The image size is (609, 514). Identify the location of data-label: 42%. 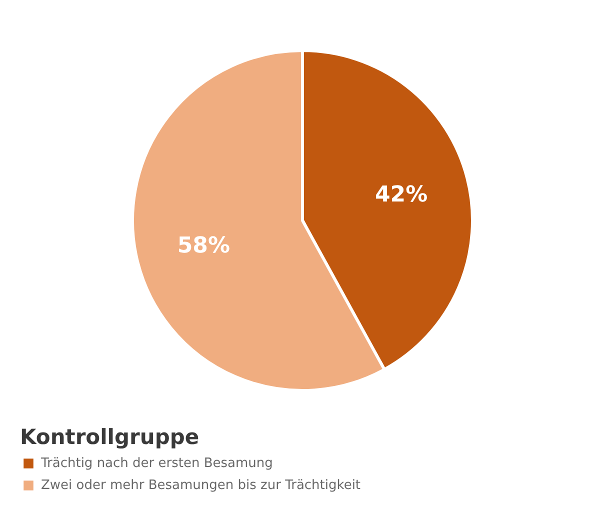
(401, 195).